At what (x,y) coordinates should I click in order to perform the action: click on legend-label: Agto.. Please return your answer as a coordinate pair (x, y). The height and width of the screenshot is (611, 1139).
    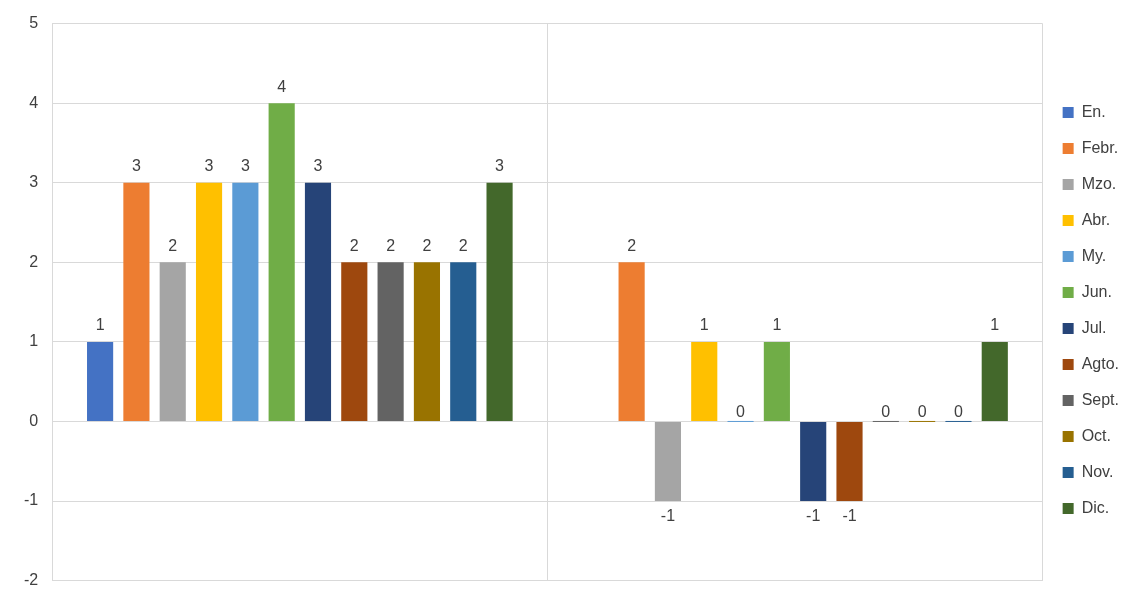
    Looking at the image, I should click on (1100, 363).